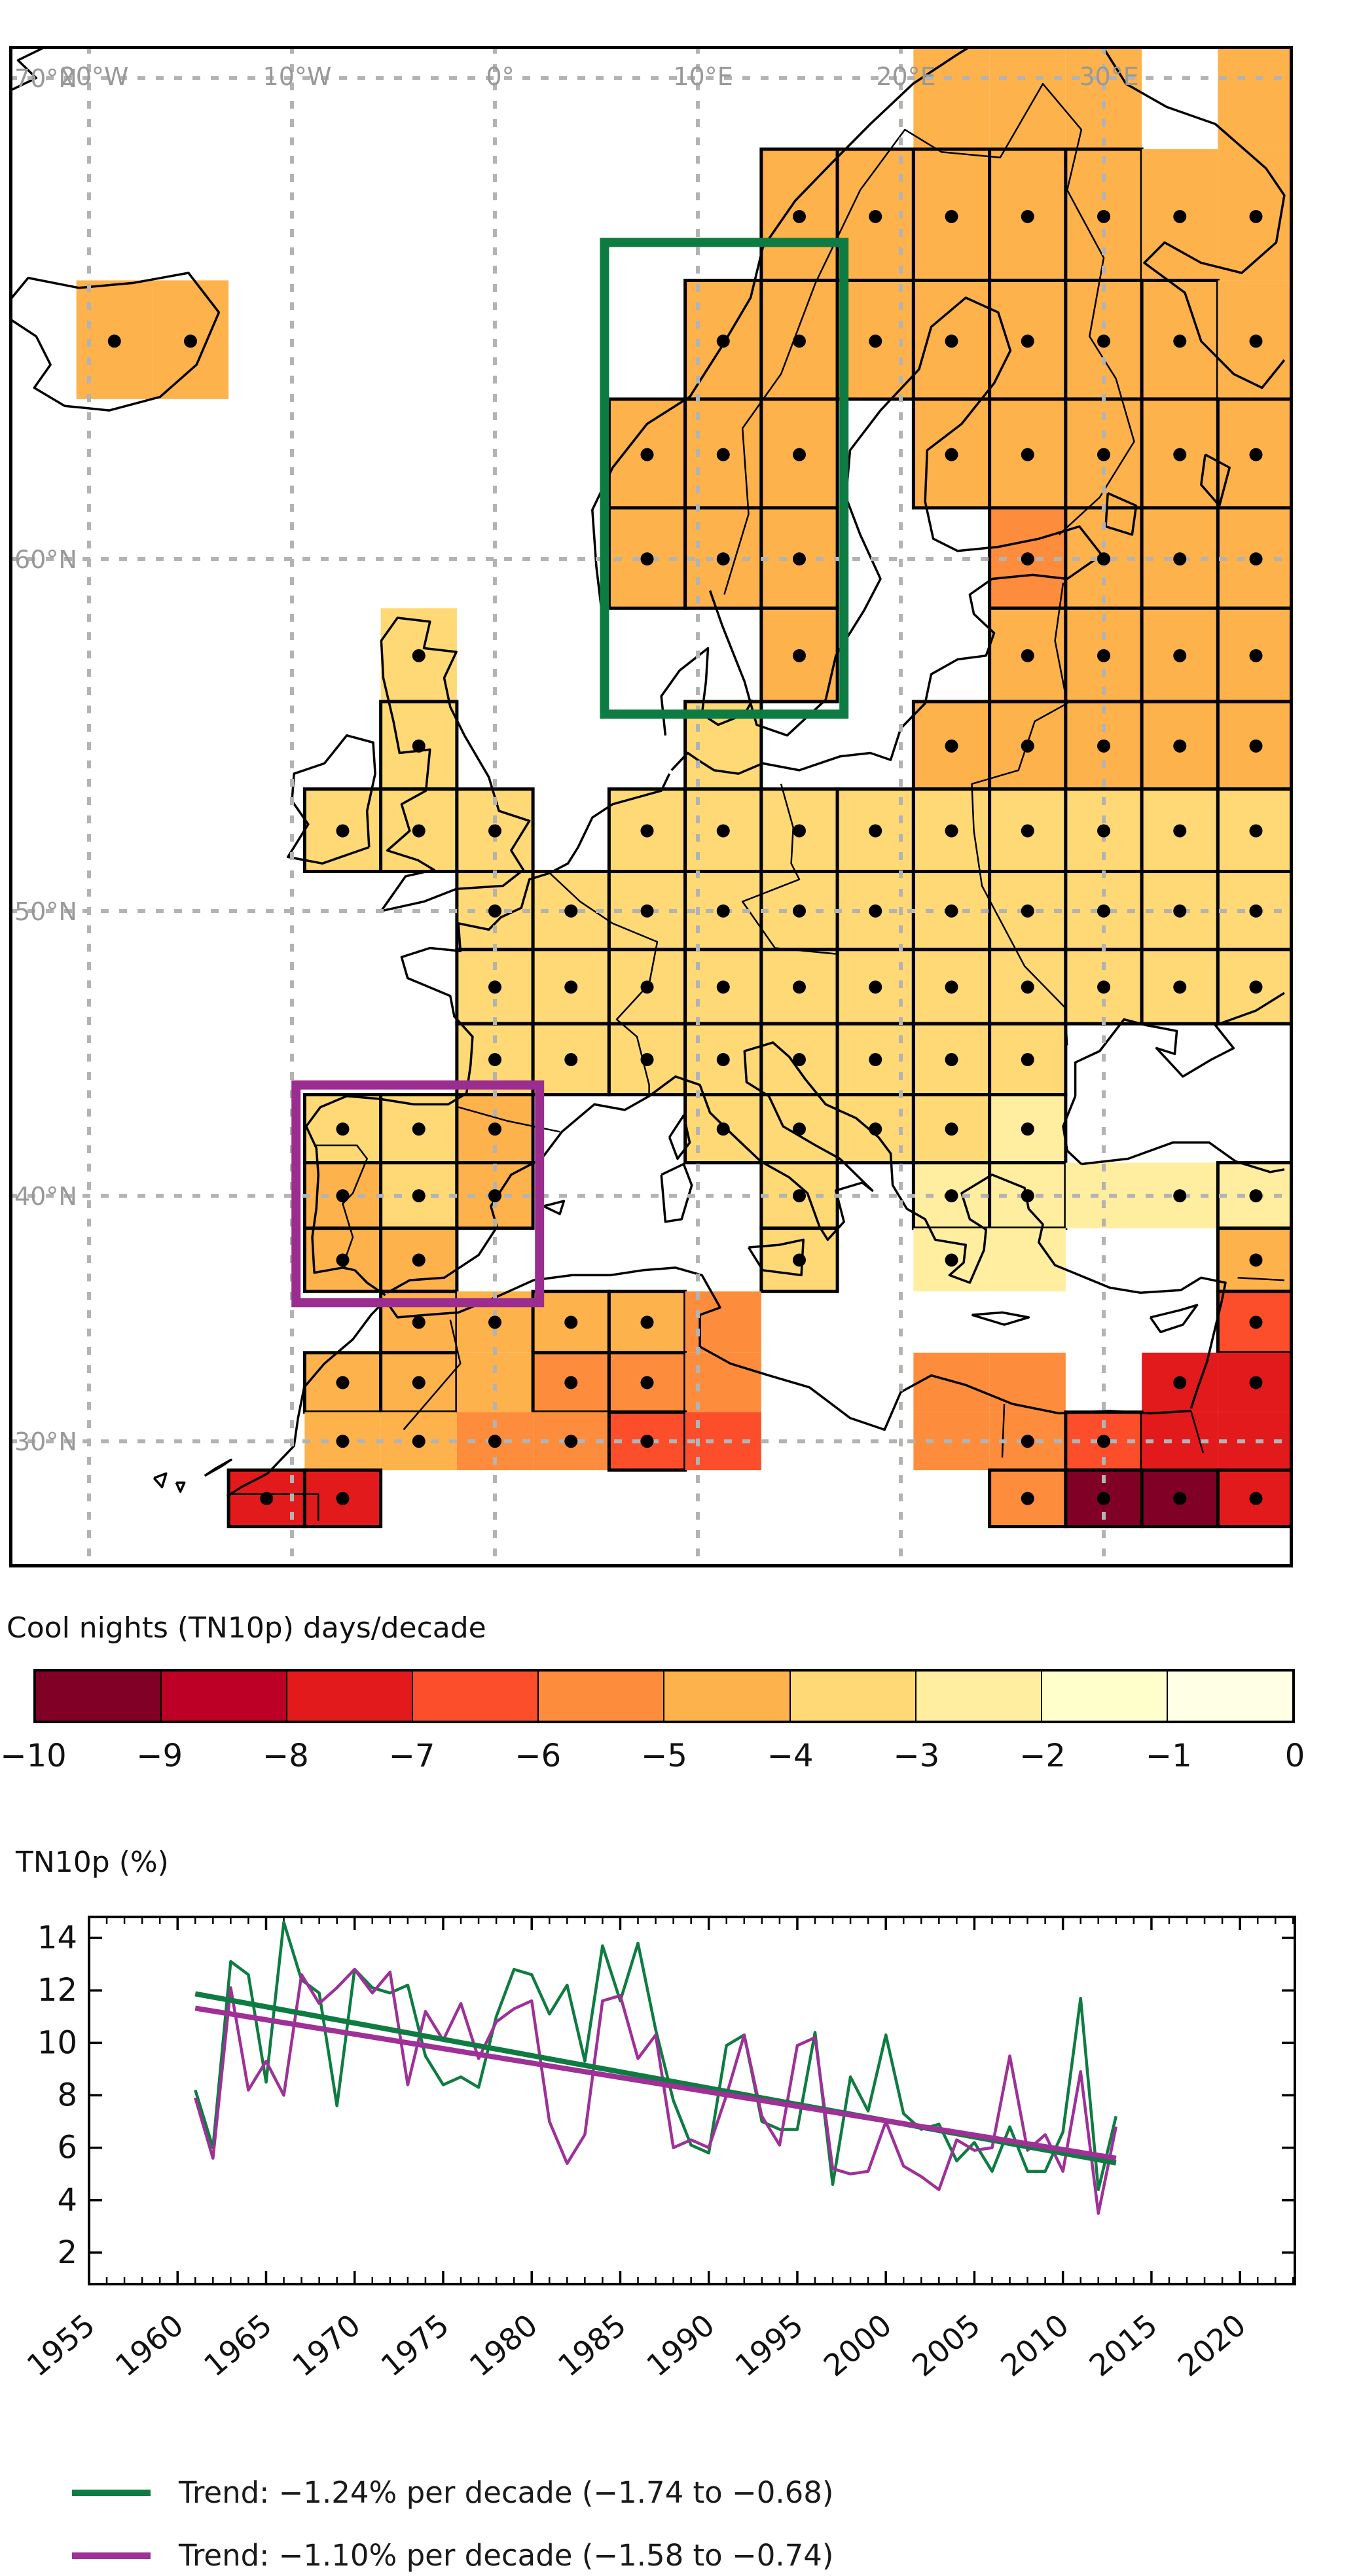 This screenshot has width=1361, height=2576. What do you see at coordinates (655, 2083) in the screenshot?
I see `southern-trend-line` at bounding box center [655, 2083].